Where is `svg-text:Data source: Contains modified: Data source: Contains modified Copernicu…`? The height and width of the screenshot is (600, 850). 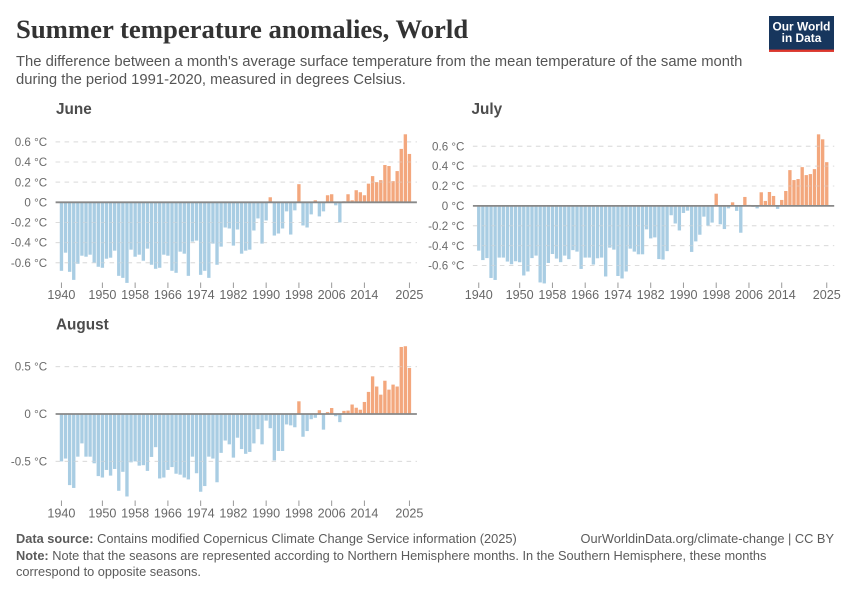 svg-text:Data source: Contains modified: Data source: Contains modified Copernicu… is located at coordinates (266, 538).